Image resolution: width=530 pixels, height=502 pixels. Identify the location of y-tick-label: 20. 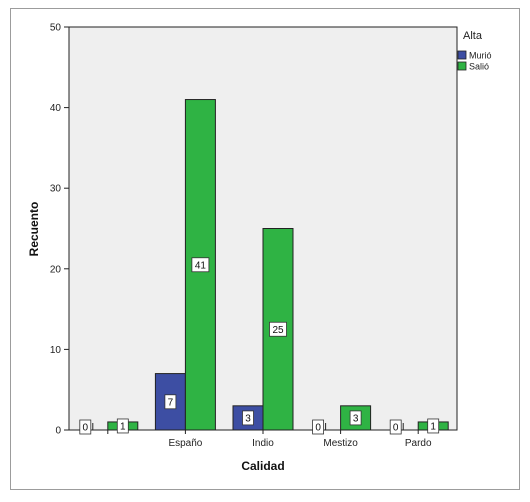
(56, 269).